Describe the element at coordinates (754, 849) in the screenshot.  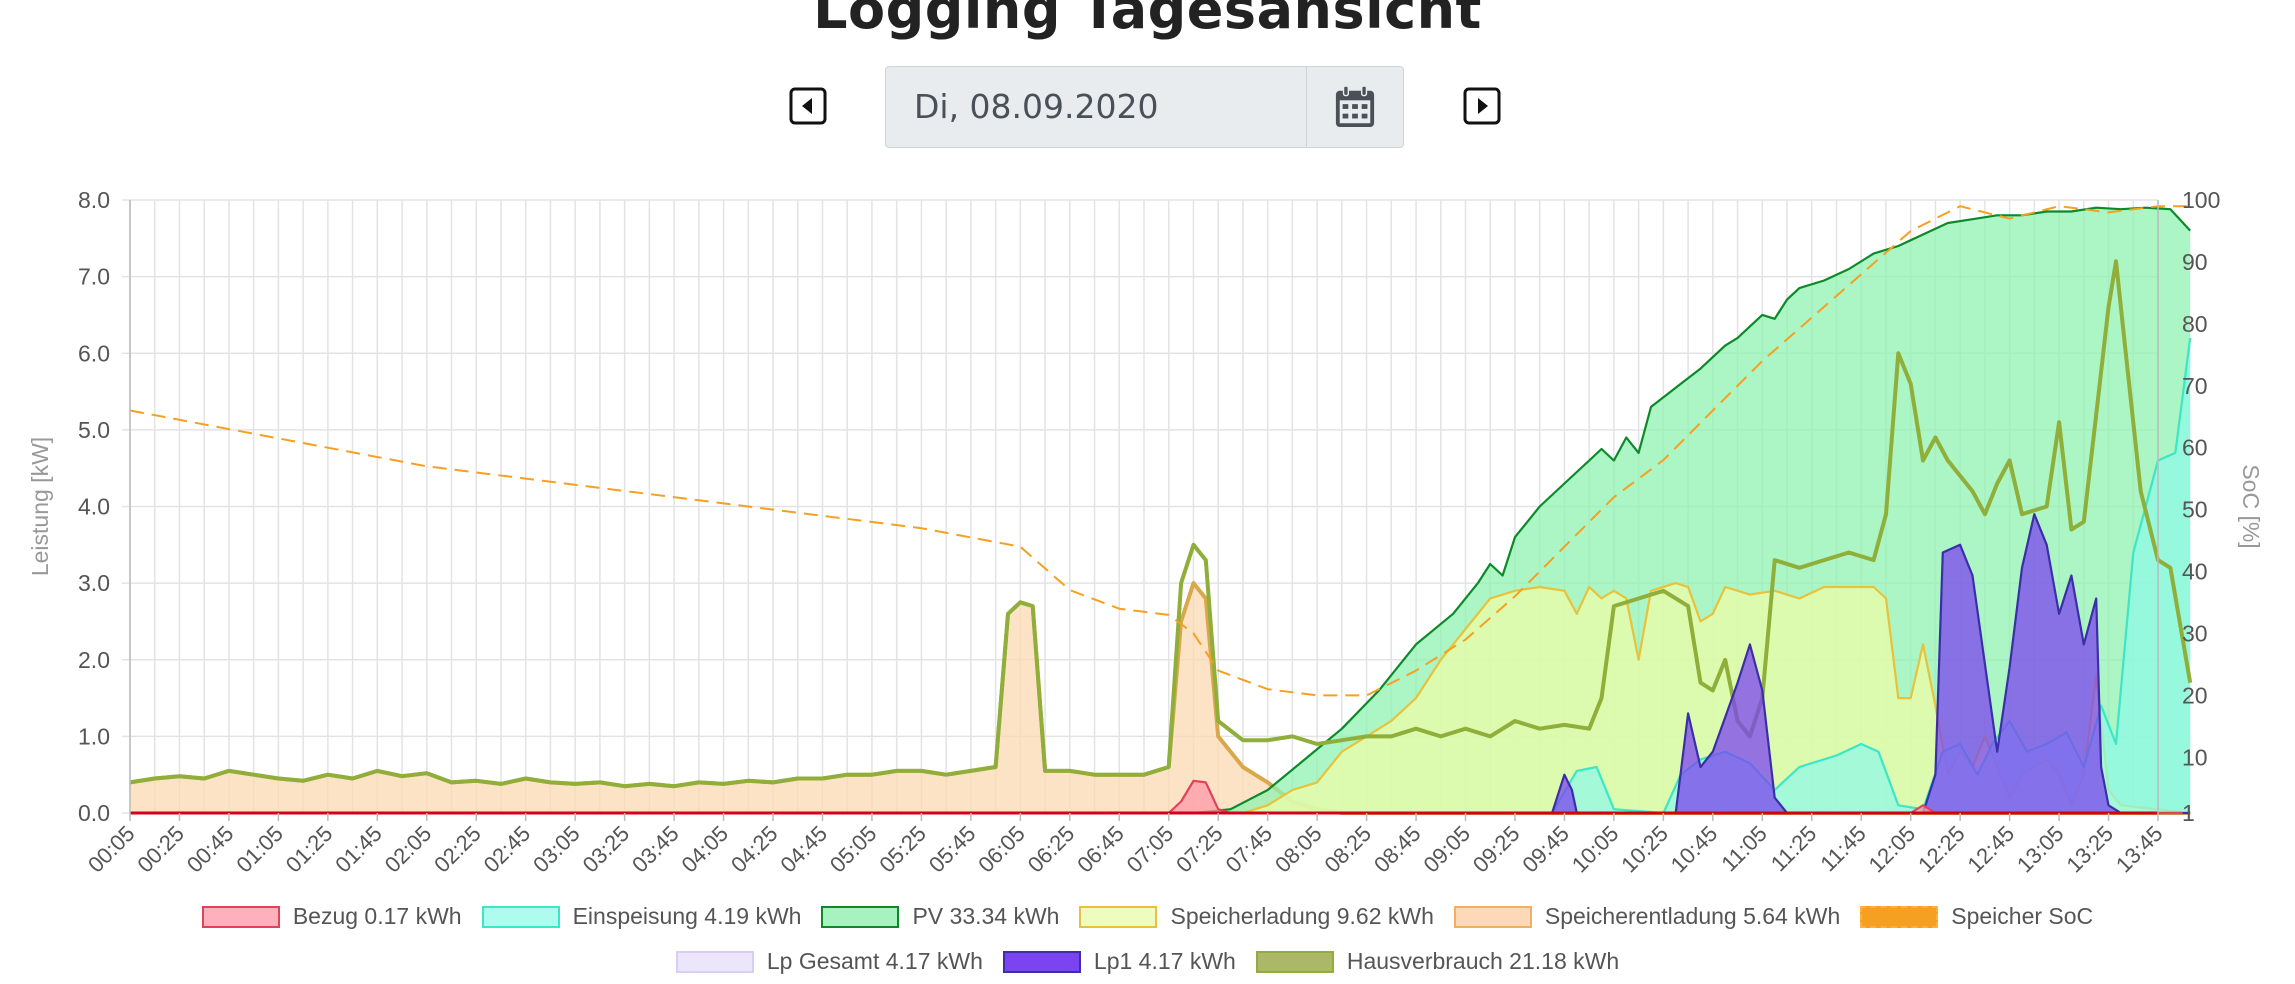
I see `x-tick-label: 04:25` at that location.